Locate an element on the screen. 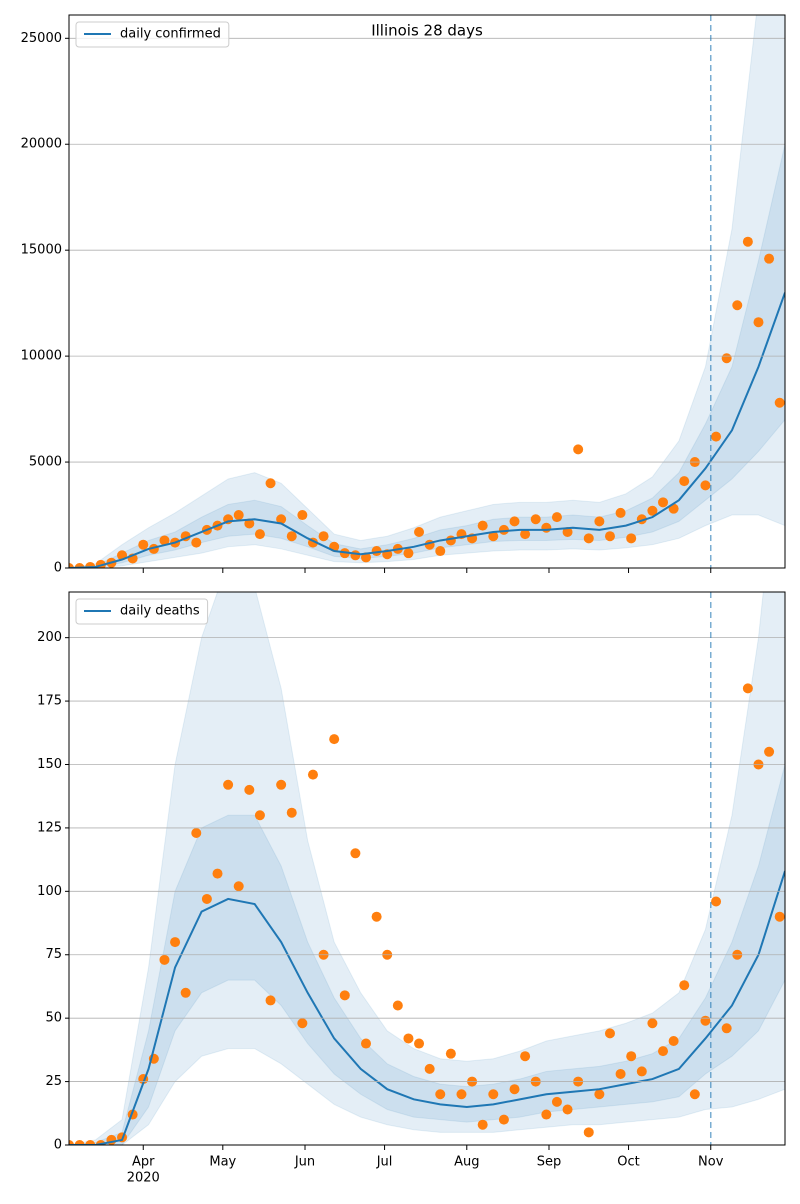 The width and height of the screenshot is (800, 1204). y-tick-label: 50 is located at coordinates (53, 1018).